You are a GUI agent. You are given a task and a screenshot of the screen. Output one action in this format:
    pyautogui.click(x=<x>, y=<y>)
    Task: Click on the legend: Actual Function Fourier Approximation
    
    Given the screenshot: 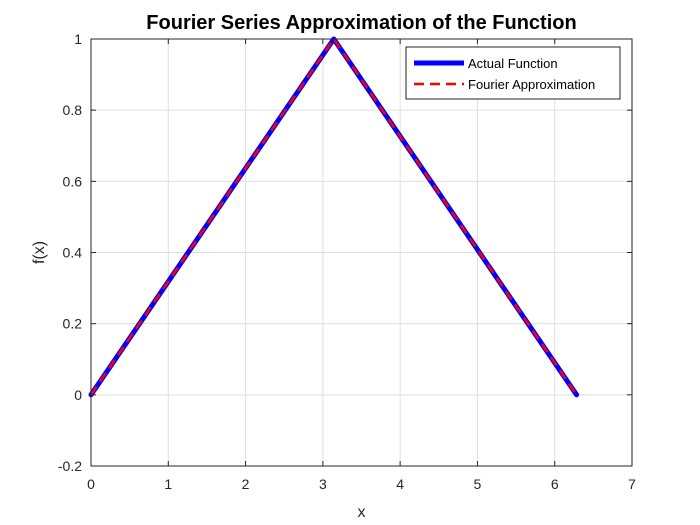 What is the action you would take?
    pyautogui.click(x=513, y=73)
    